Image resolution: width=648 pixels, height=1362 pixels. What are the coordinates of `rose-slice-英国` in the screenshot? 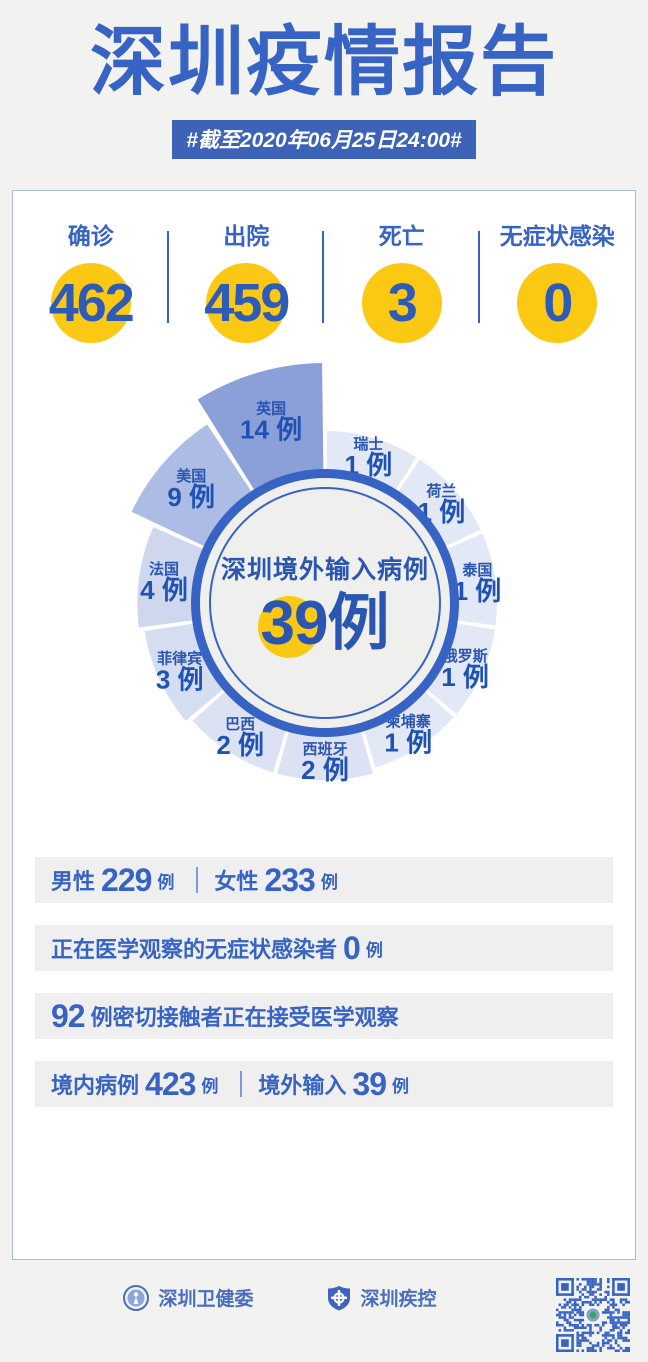 It's located at (260, 427).